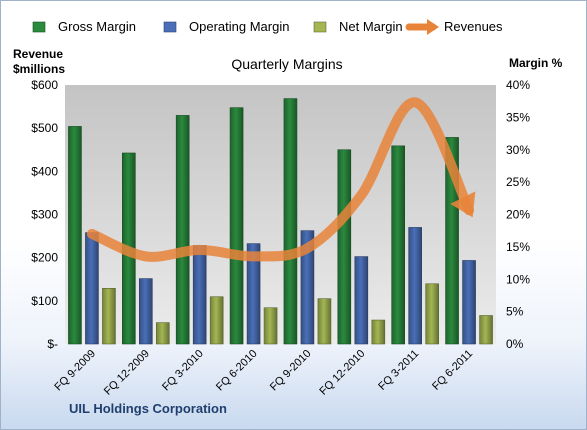  What do you see at coordinates (536, 63) in the screenshot?
I see `right-axis-title: Margin %` at bounding box center [536, 63].